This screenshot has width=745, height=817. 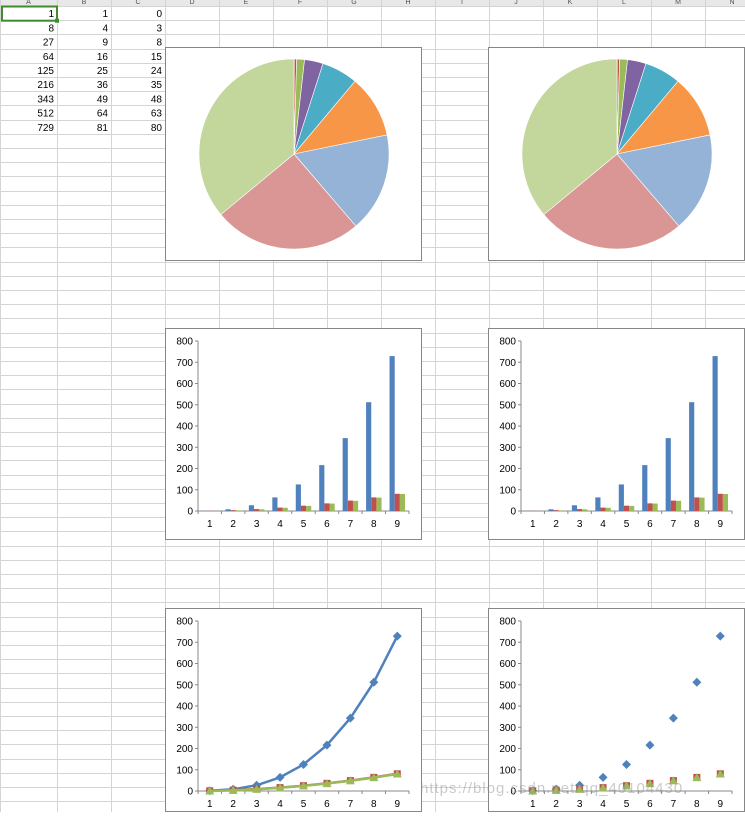 I want to click on y-tick-label: 300, so click(x=184, y=448).